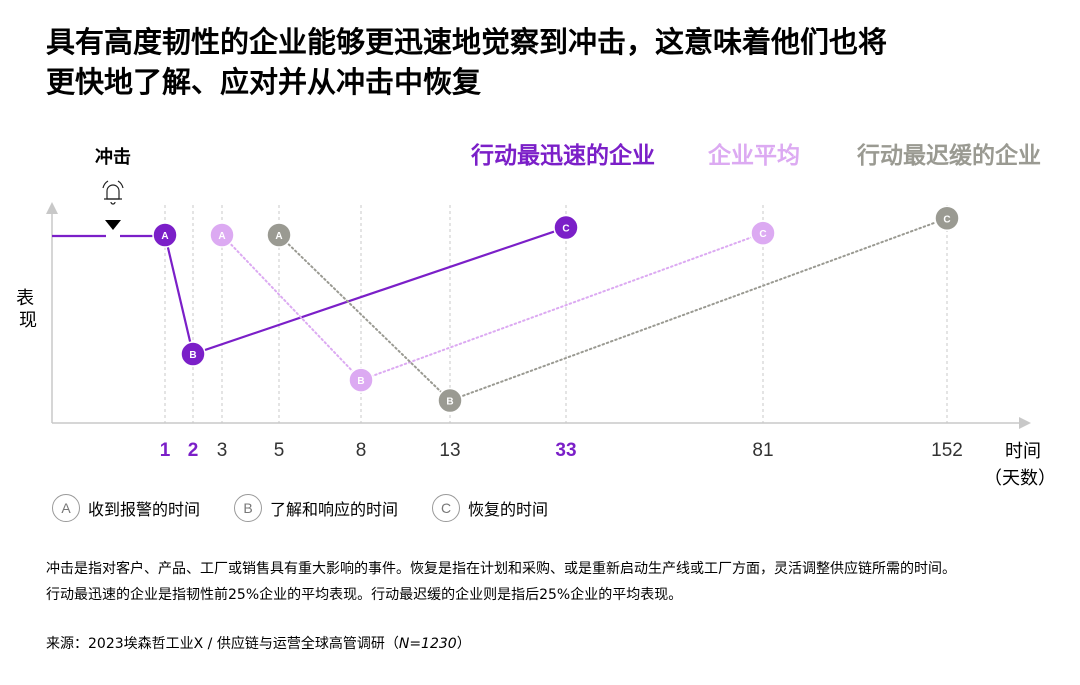 The width and height of the screenshot is (1080, 685). What do you see at coordinates (508, 509) in the screenshot?
I see `legend-text-c: 恢复的时间` at bounding box center [508, 509].